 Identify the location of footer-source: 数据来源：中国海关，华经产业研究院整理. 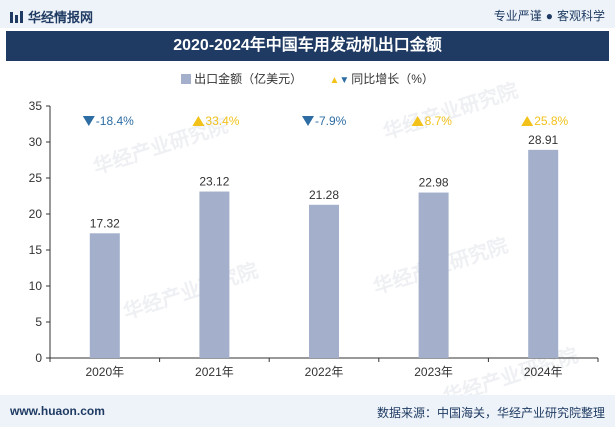
(490, 413).